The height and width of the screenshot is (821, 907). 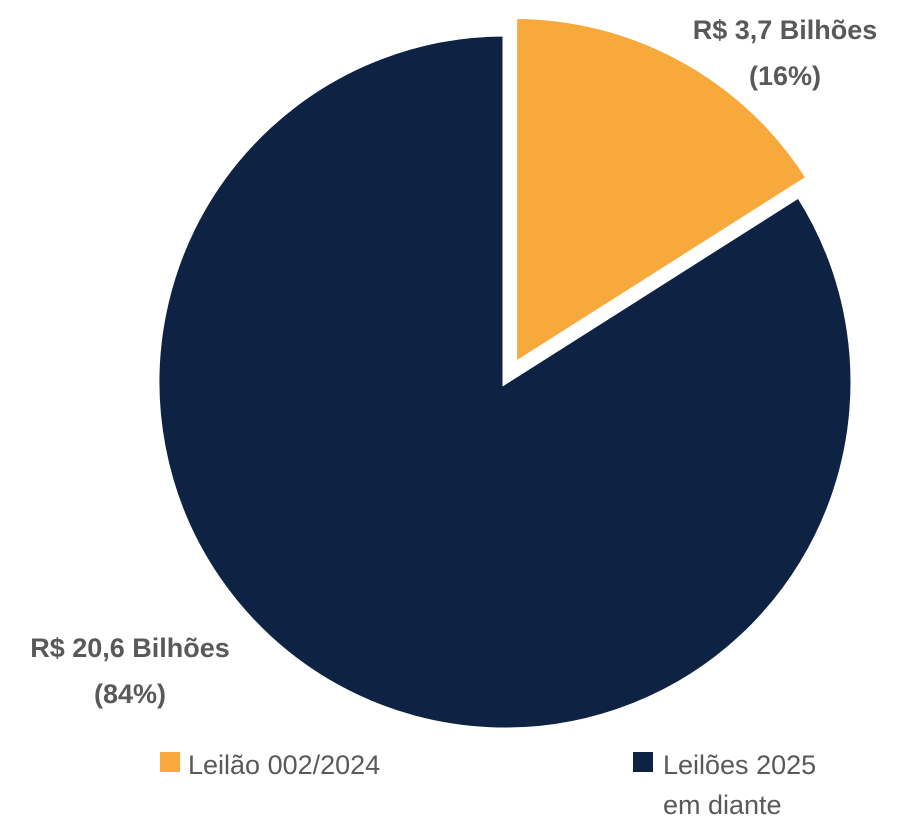 I want to click on percent-label: (16%), so click(x=785, y=76).